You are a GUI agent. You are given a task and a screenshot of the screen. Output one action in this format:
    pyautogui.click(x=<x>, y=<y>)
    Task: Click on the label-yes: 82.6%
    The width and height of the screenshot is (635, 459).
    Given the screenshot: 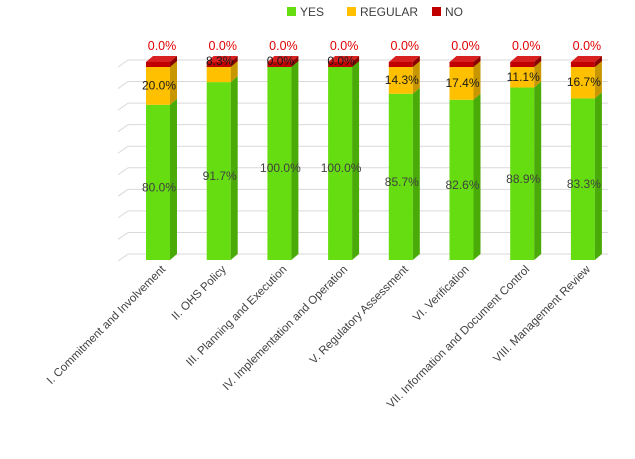 What is the action you would take?
    pyautogui.click(x=462, y=185)
    